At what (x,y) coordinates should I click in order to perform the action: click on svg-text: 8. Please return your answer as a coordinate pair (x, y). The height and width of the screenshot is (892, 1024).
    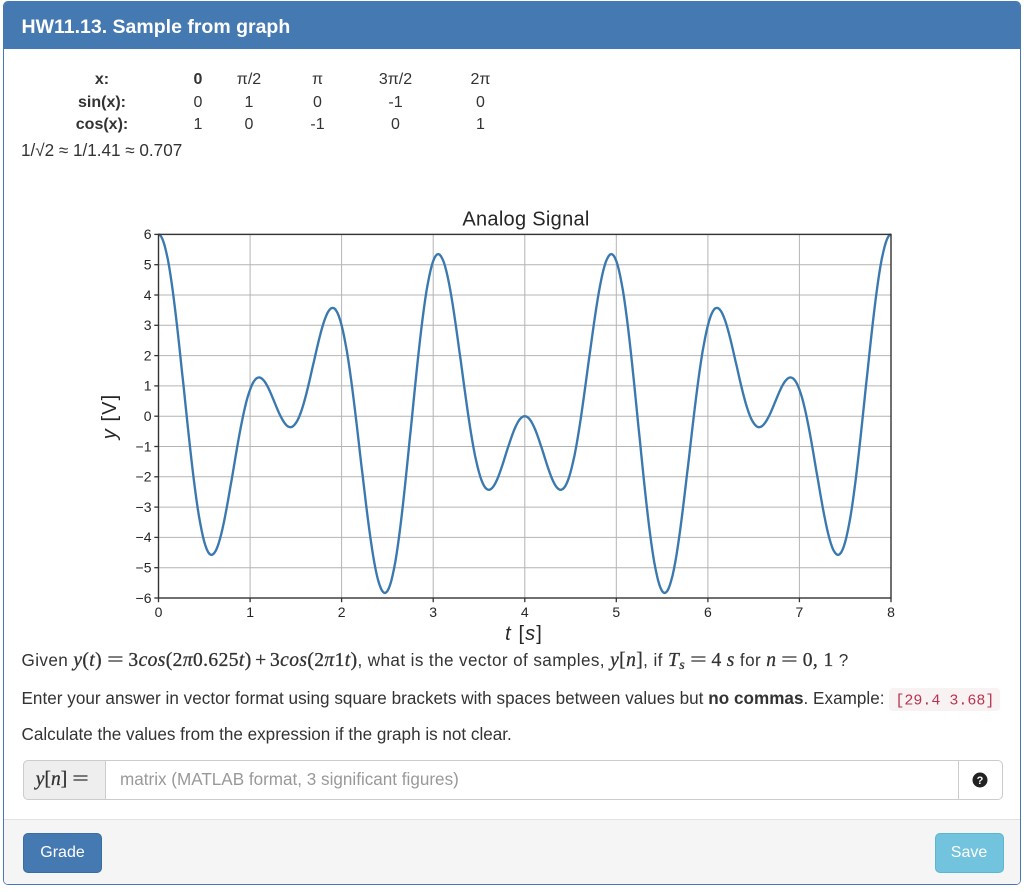
    Looking at the image, I should click on (891, 612).